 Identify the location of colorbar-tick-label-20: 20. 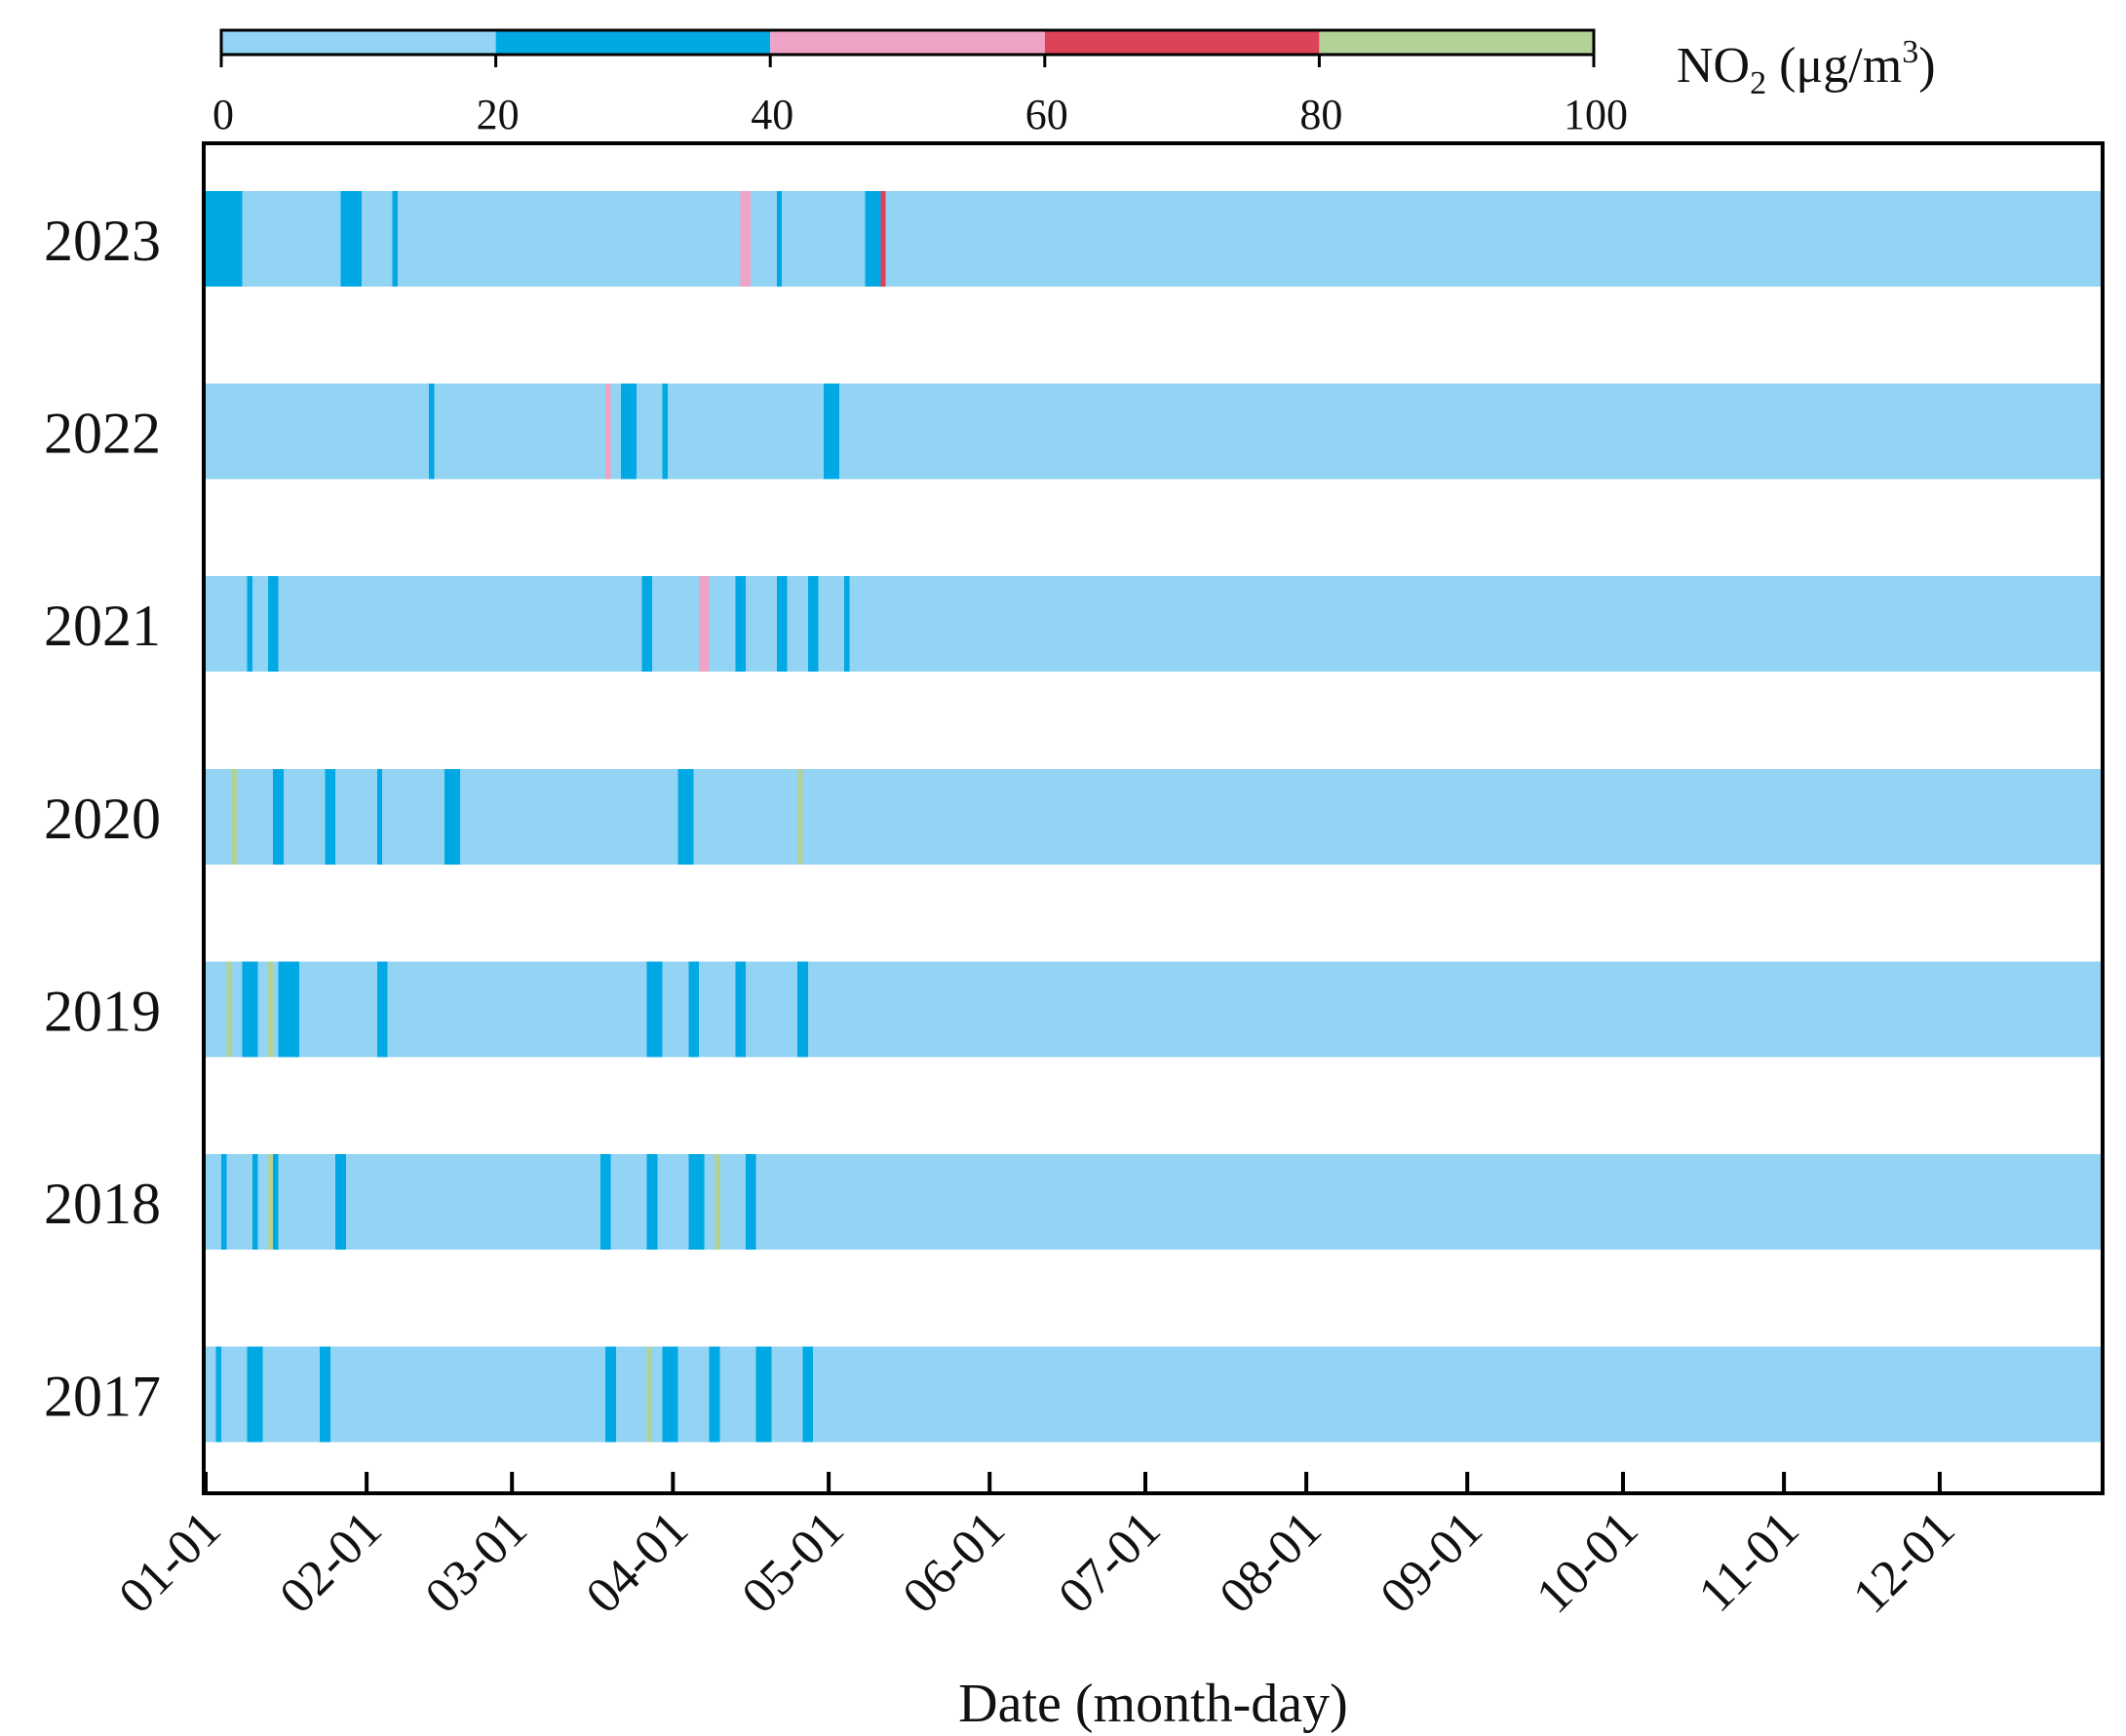
(498, 114).